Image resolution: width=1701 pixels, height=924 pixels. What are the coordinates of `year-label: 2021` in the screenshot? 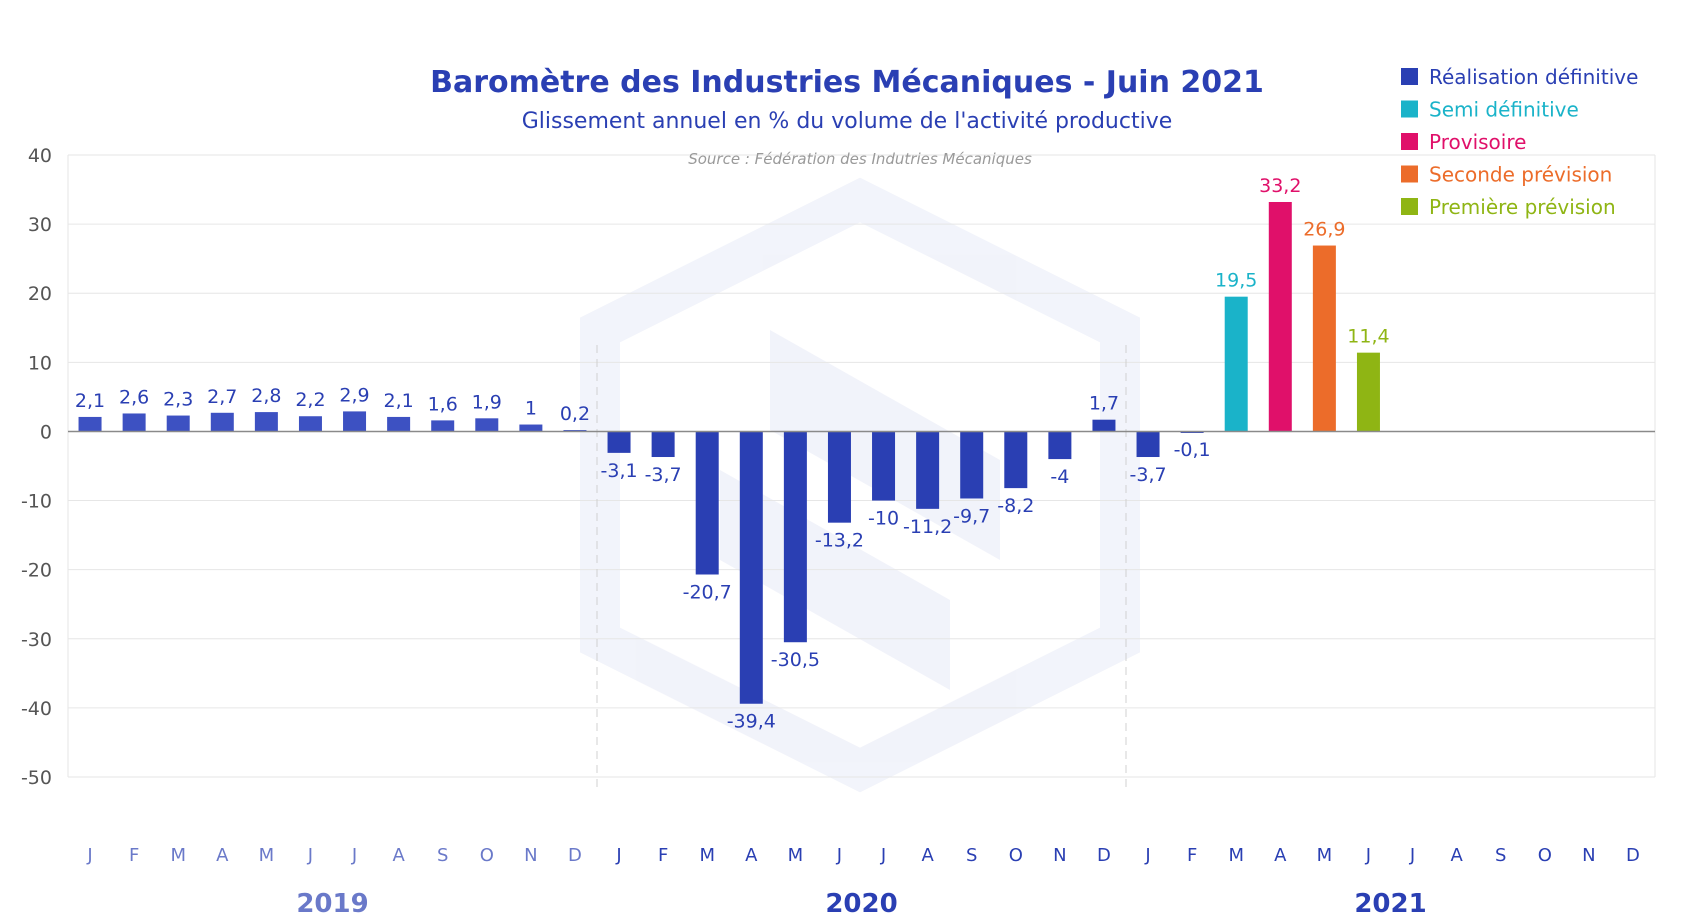 It's located at (1390, 904).